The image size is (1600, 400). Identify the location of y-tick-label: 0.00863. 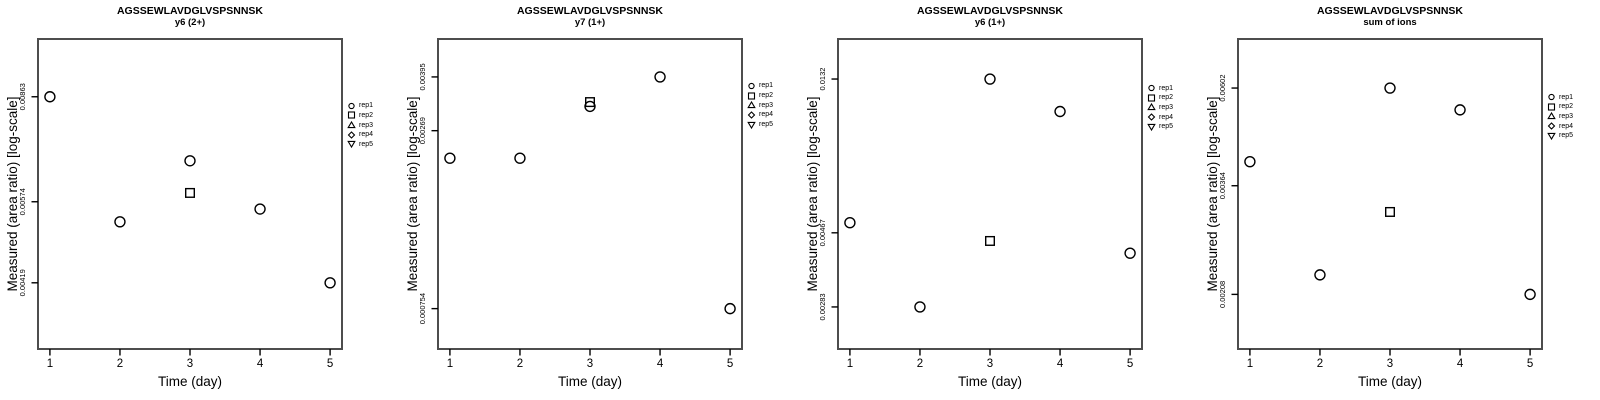
(22, 96).